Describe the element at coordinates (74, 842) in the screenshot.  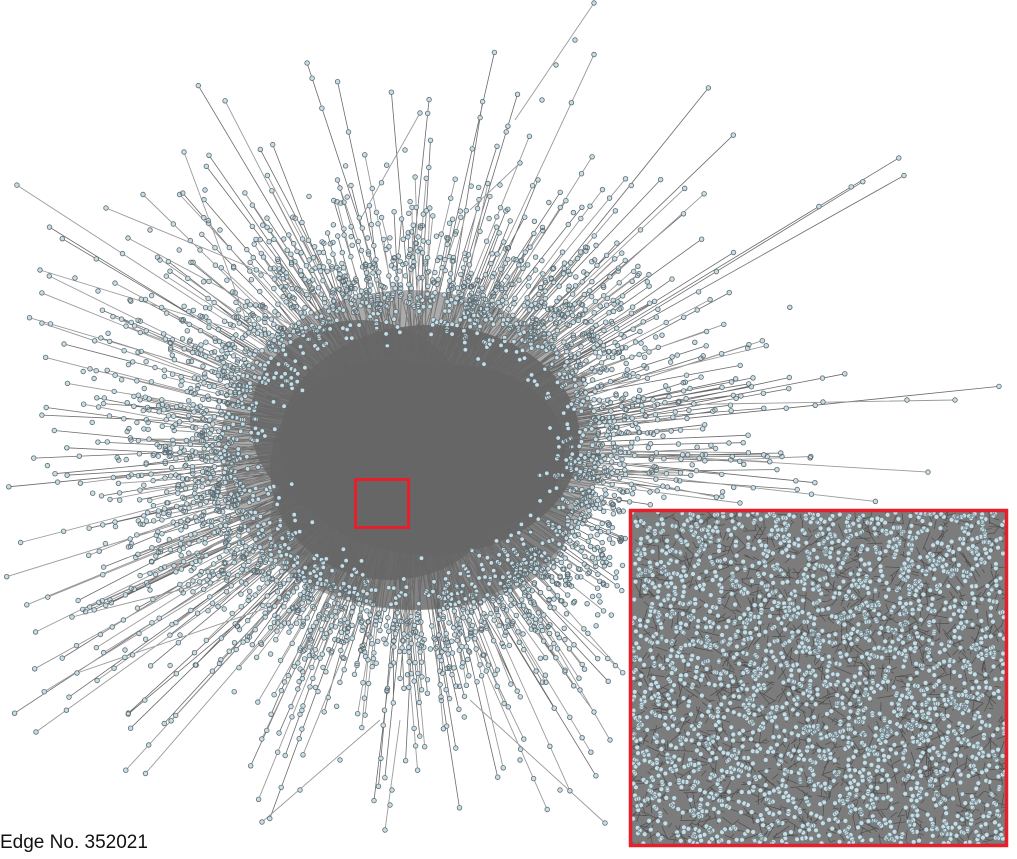
I see `edge-count-label: Edge No. 352021` at that location.